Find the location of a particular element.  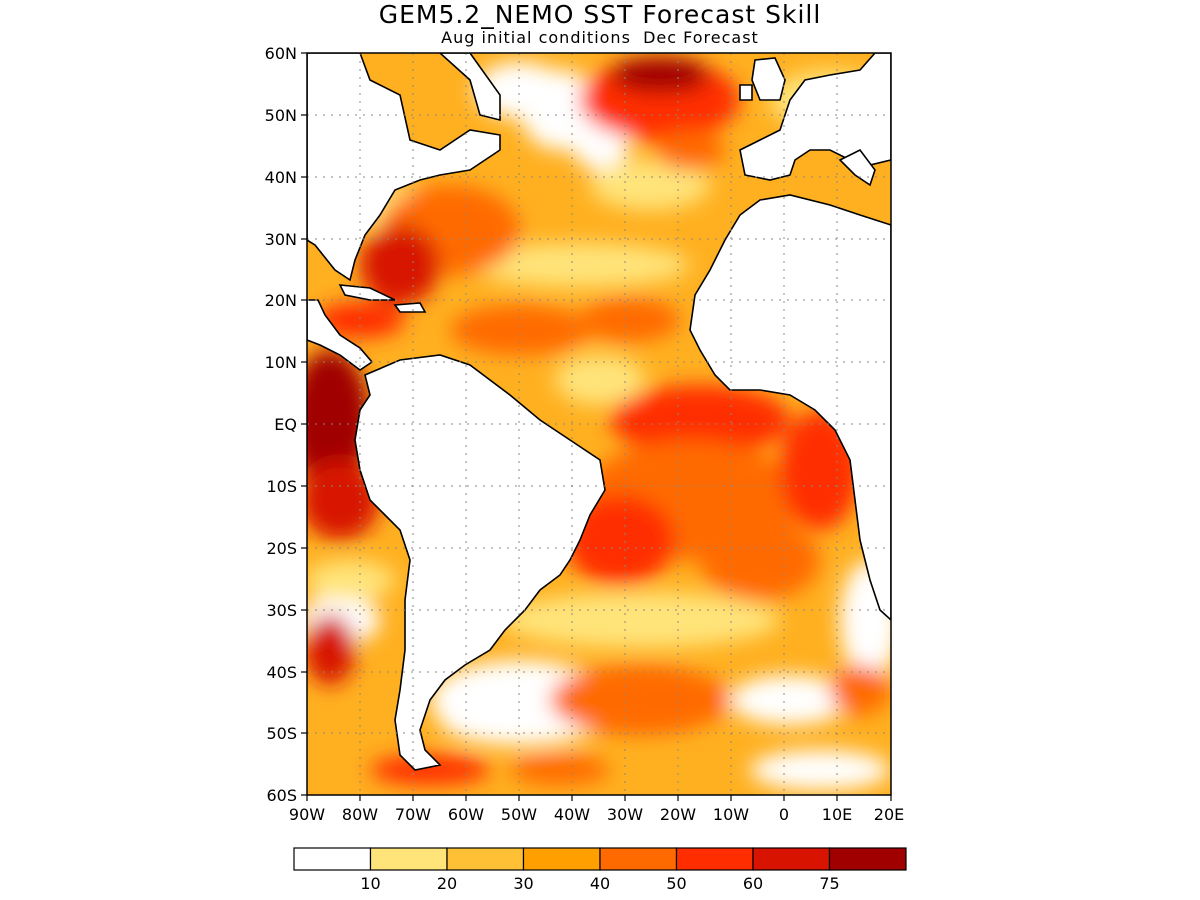

lat-label: 60S is located at coordinates (281, 795).